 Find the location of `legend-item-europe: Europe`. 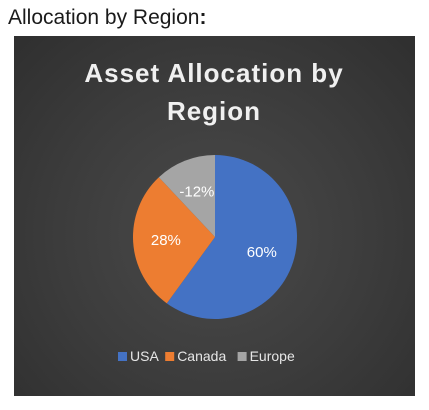

legend-item-europe: Europe is located at coordinates (266, 356).